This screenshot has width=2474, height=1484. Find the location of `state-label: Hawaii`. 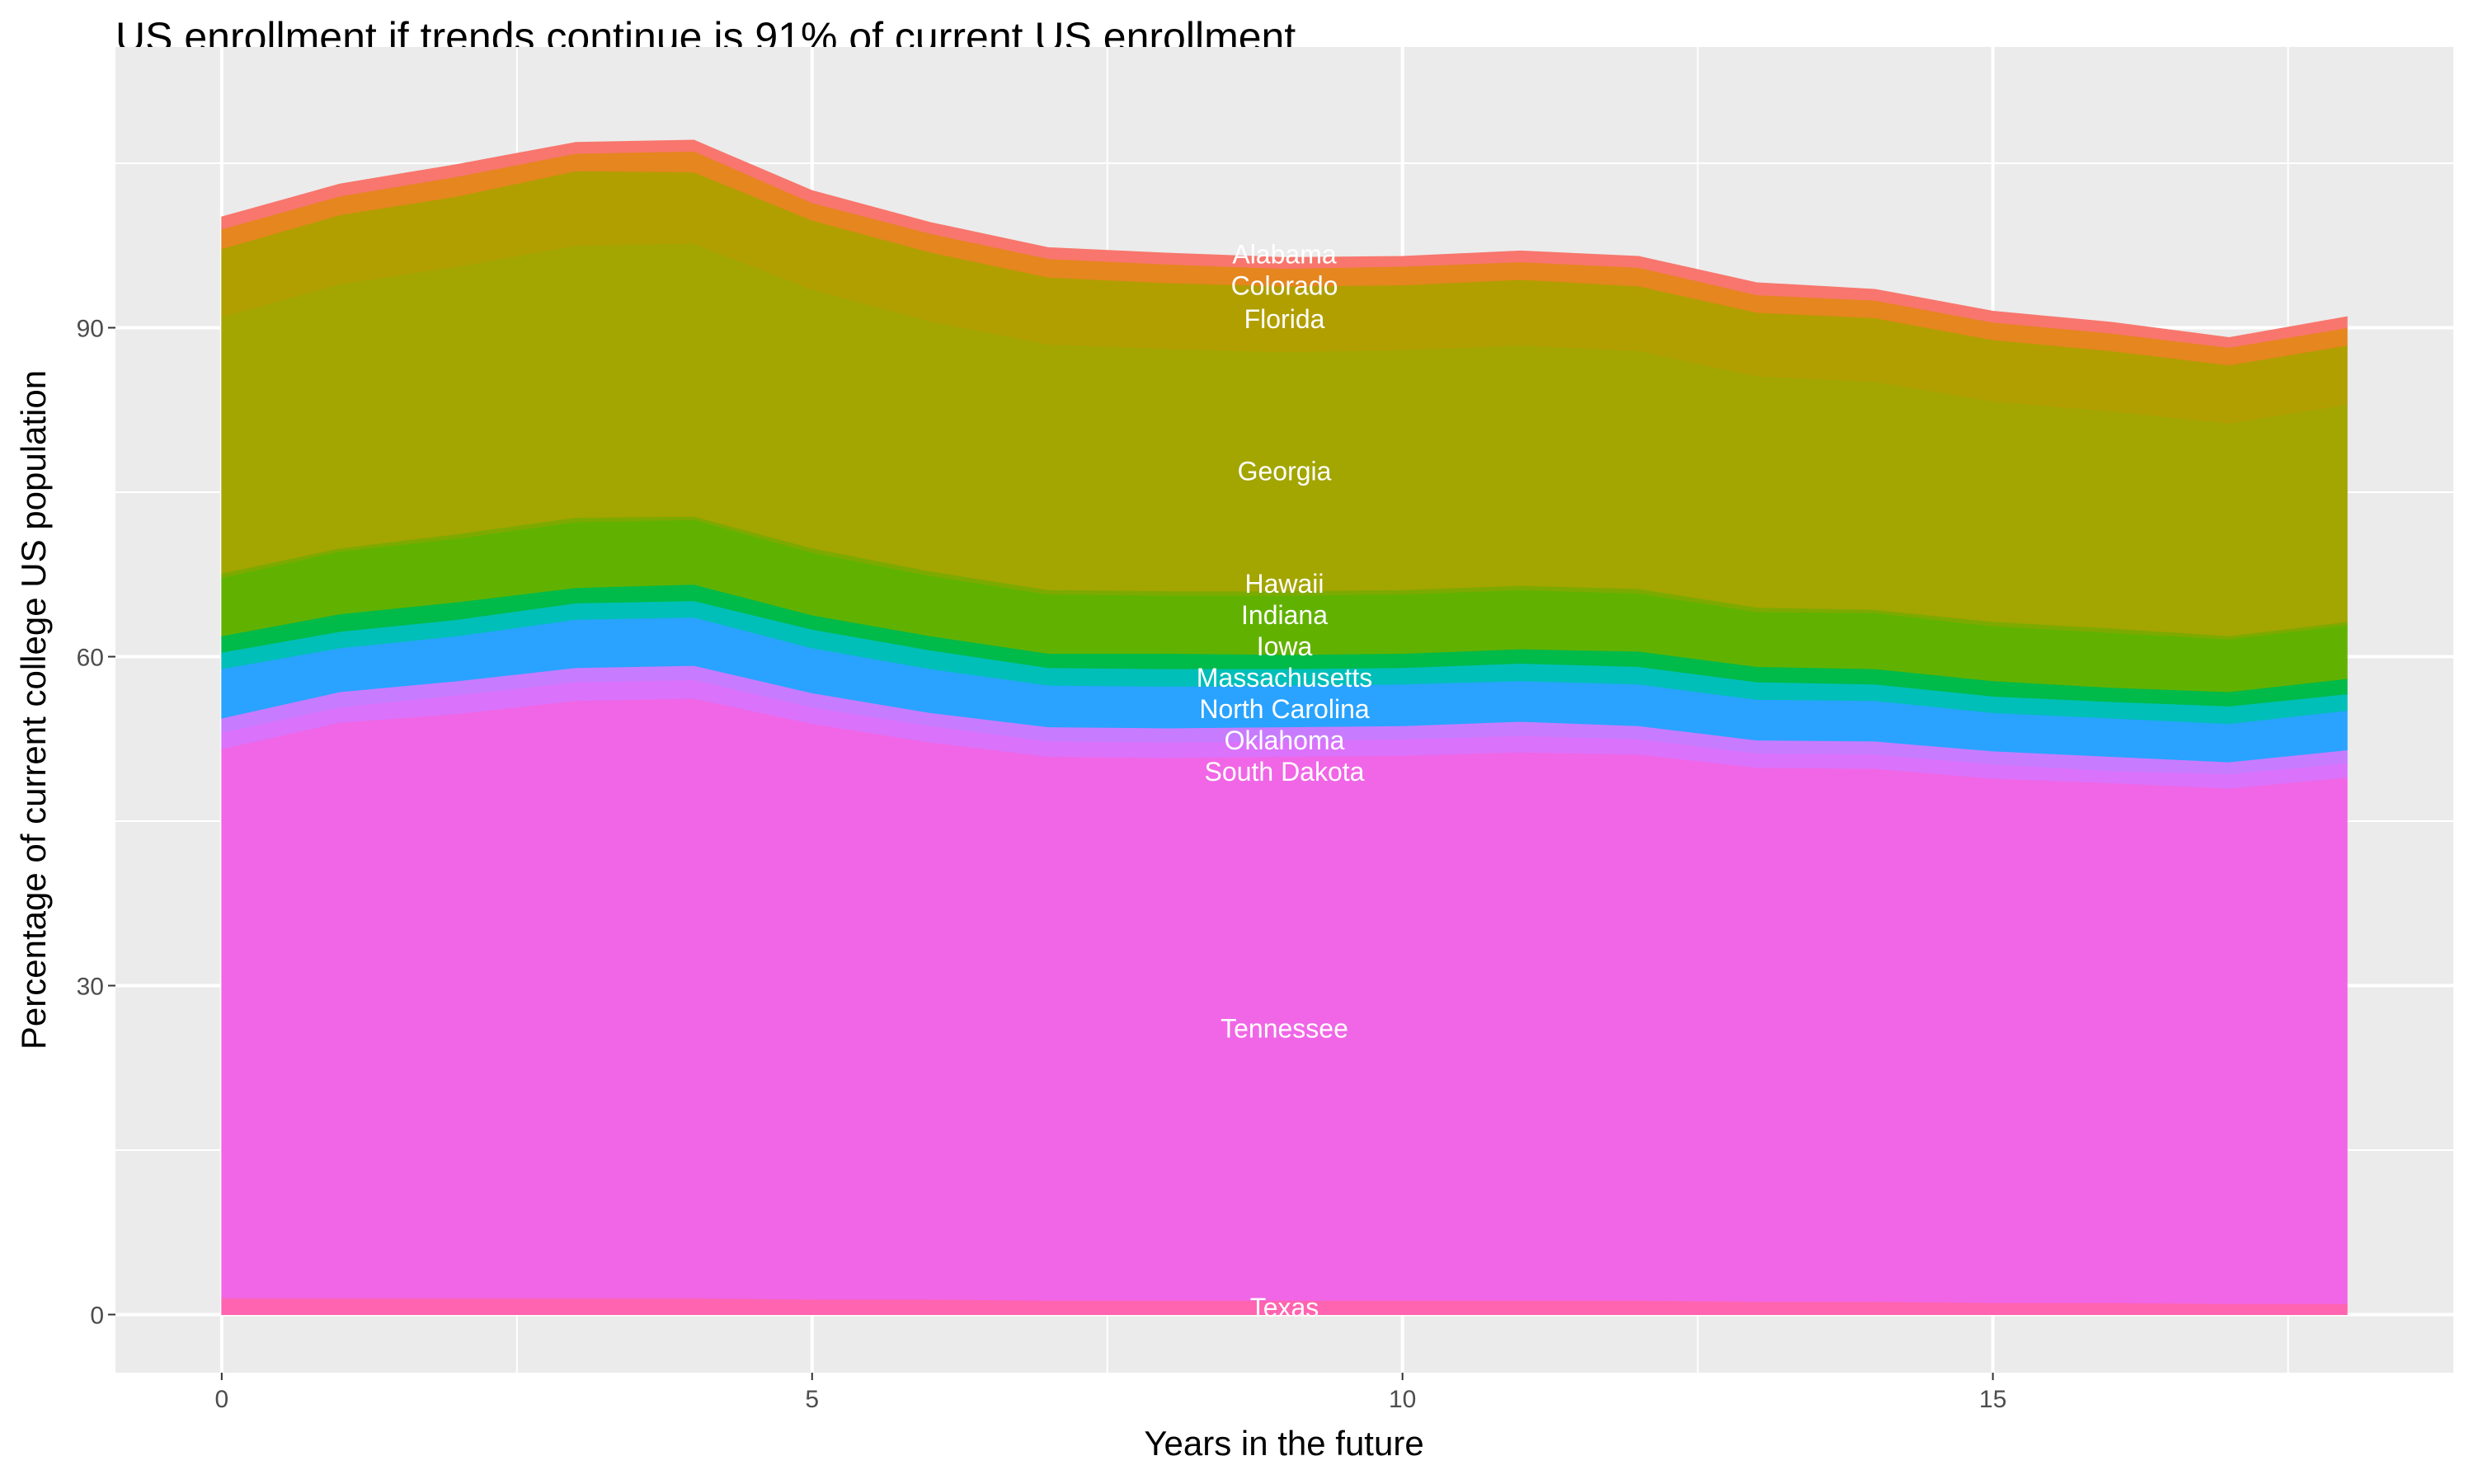

state-label: Hawaii is located at coordinates (1284, 584).